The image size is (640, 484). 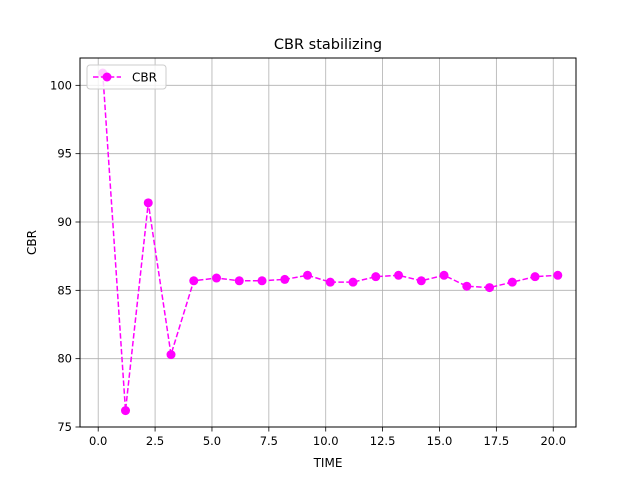 I want to click on y-tick-label: 90, so click(x=64, y=222).